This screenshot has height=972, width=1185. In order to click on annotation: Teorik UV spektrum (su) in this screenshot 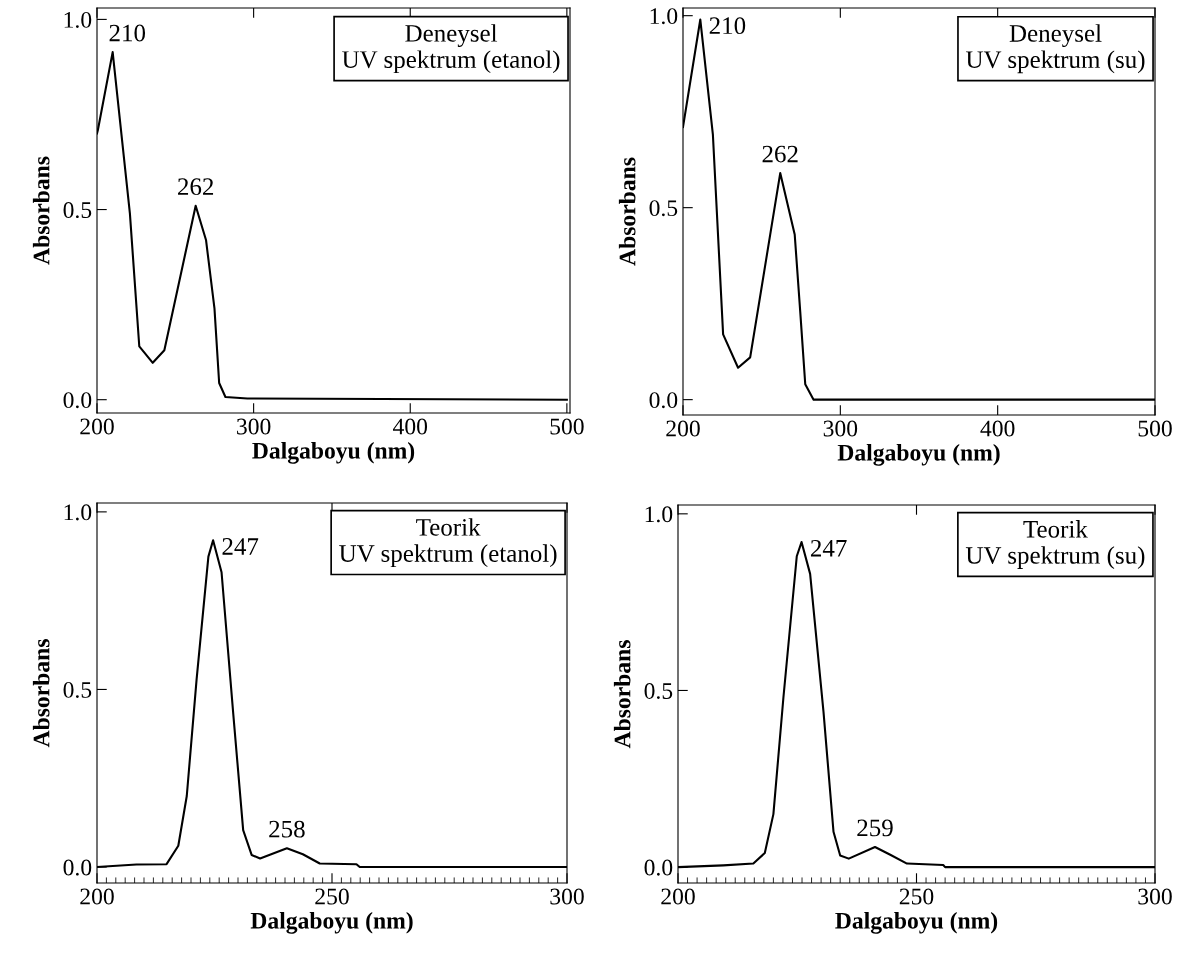, I will do `click(1055, 544)`.